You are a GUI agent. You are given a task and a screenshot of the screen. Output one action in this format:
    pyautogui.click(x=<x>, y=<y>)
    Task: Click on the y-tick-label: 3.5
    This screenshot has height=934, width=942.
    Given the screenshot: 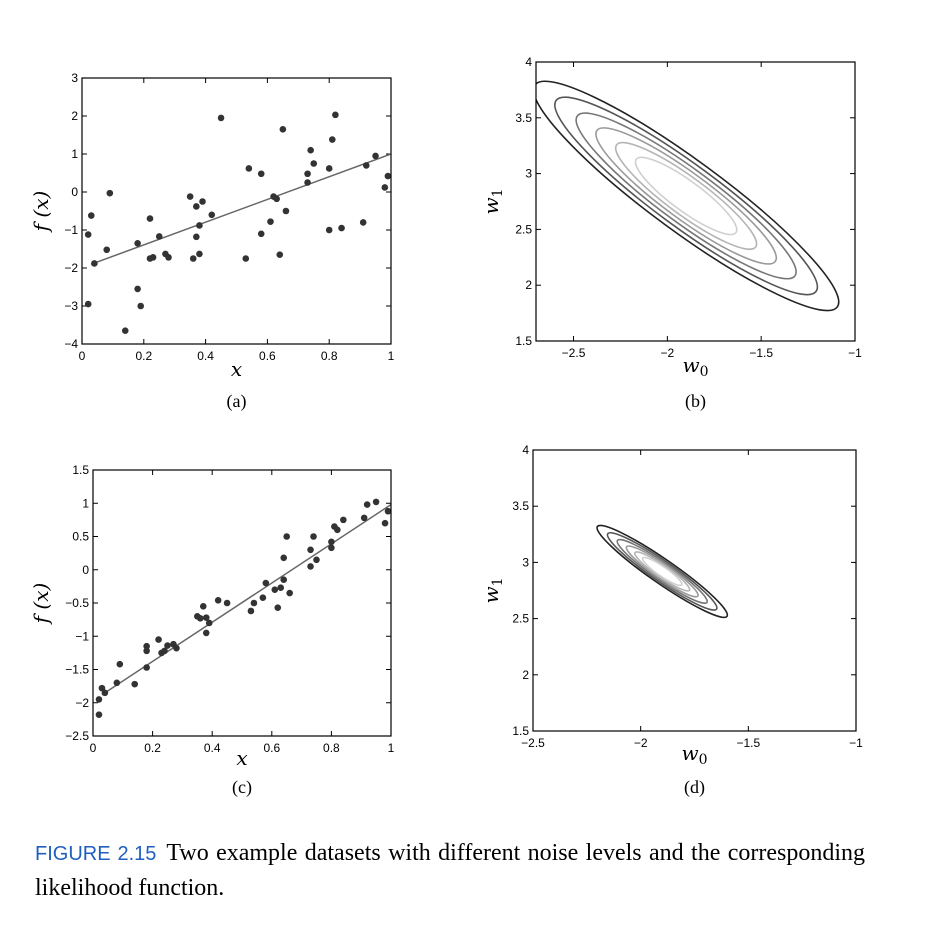 What is the action you would take?
    pyautogui.click(x=523, y=118)
    